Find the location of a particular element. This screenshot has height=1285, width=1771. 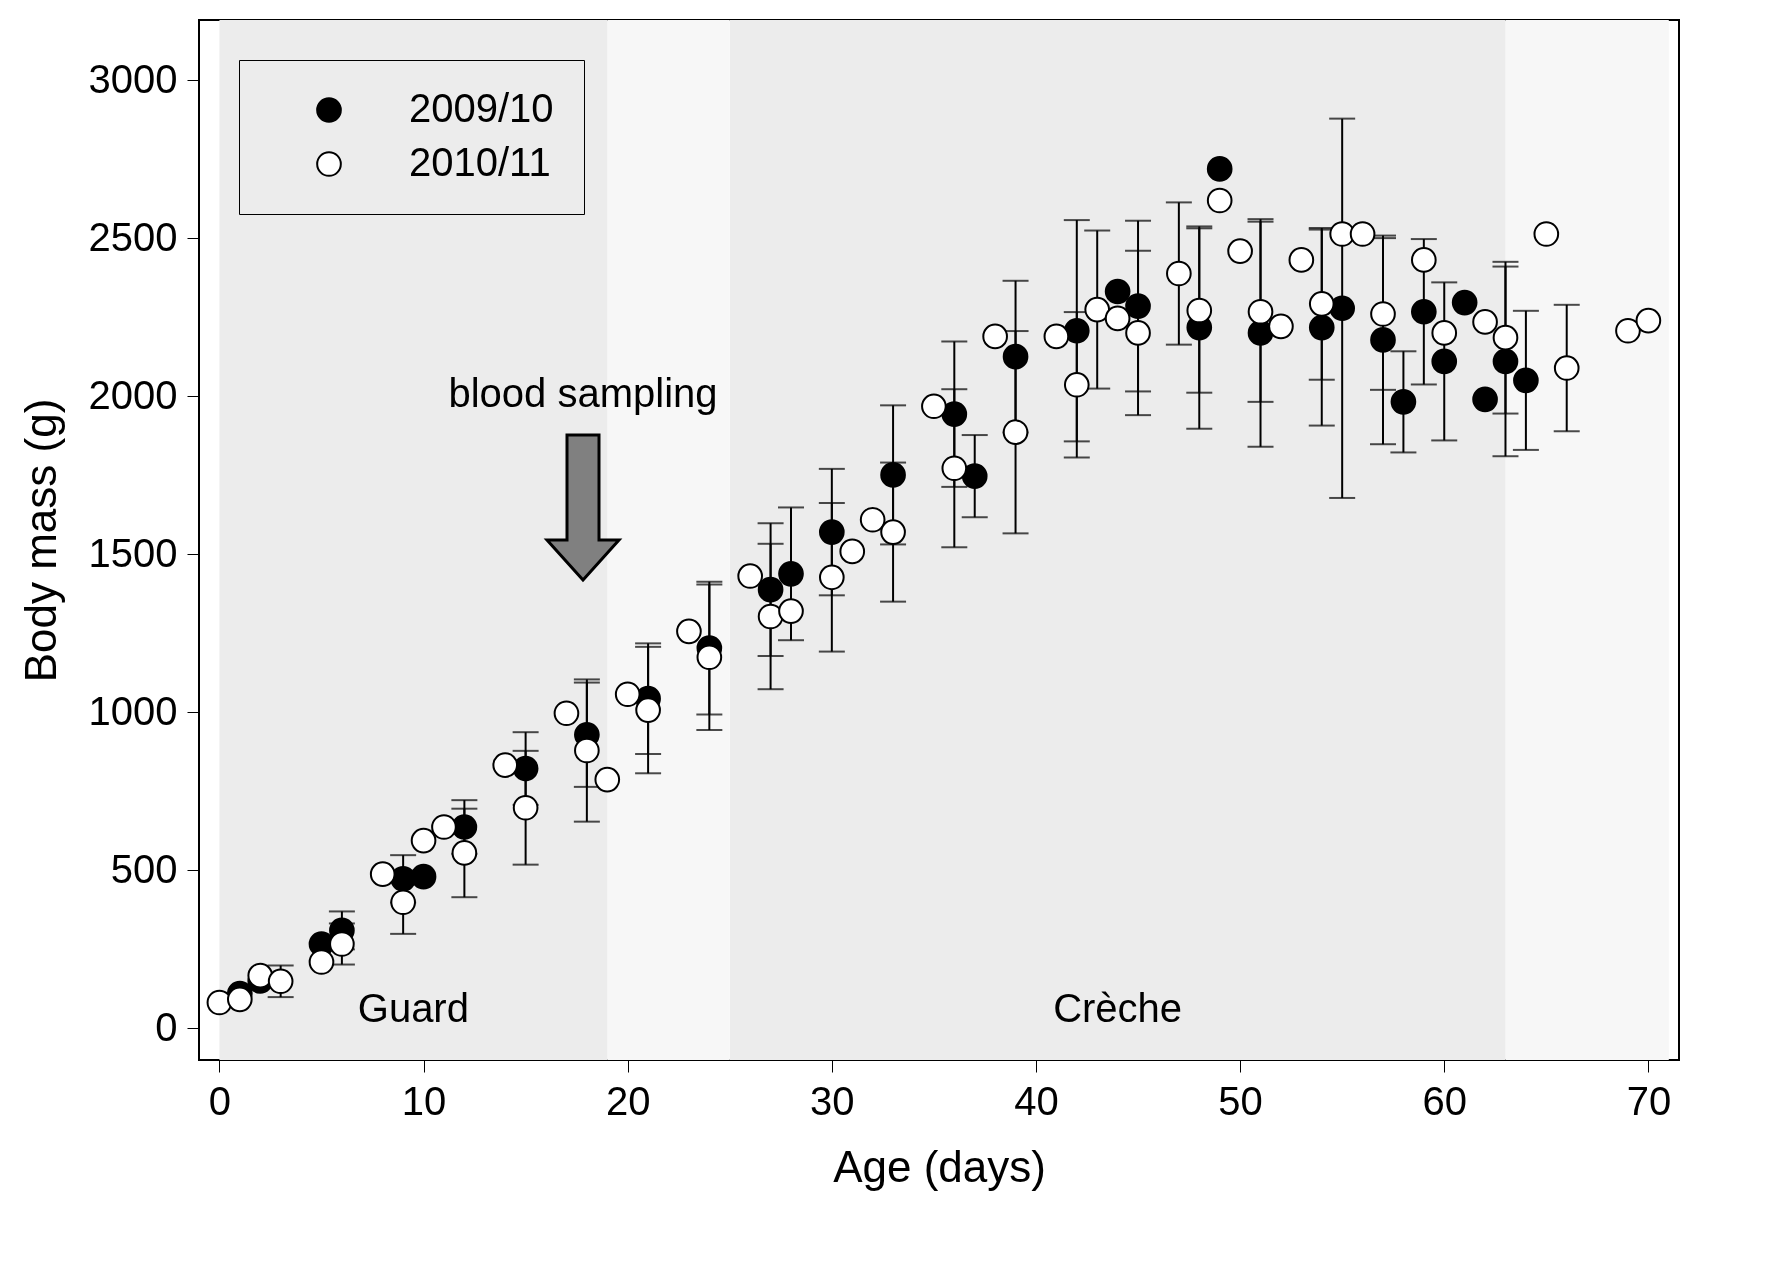

x-tick-label: 30 is located at coordinates (832, 1100).